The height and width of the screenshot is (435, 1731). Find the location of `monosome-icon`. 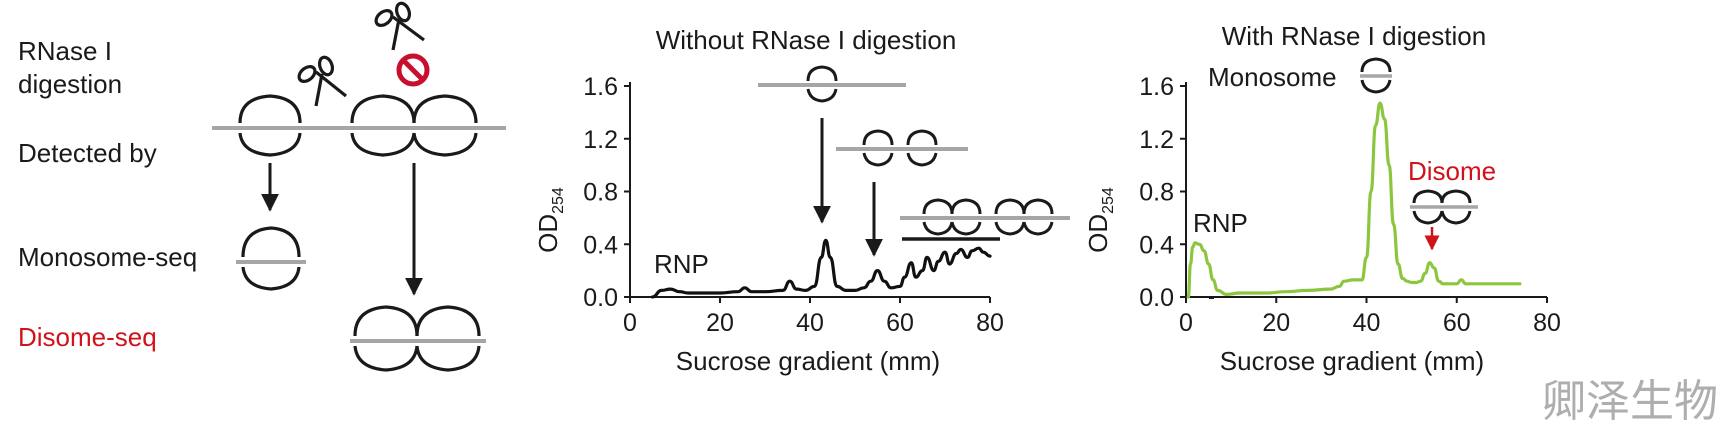

monosome-icon is located at coordinates (1376, 75).